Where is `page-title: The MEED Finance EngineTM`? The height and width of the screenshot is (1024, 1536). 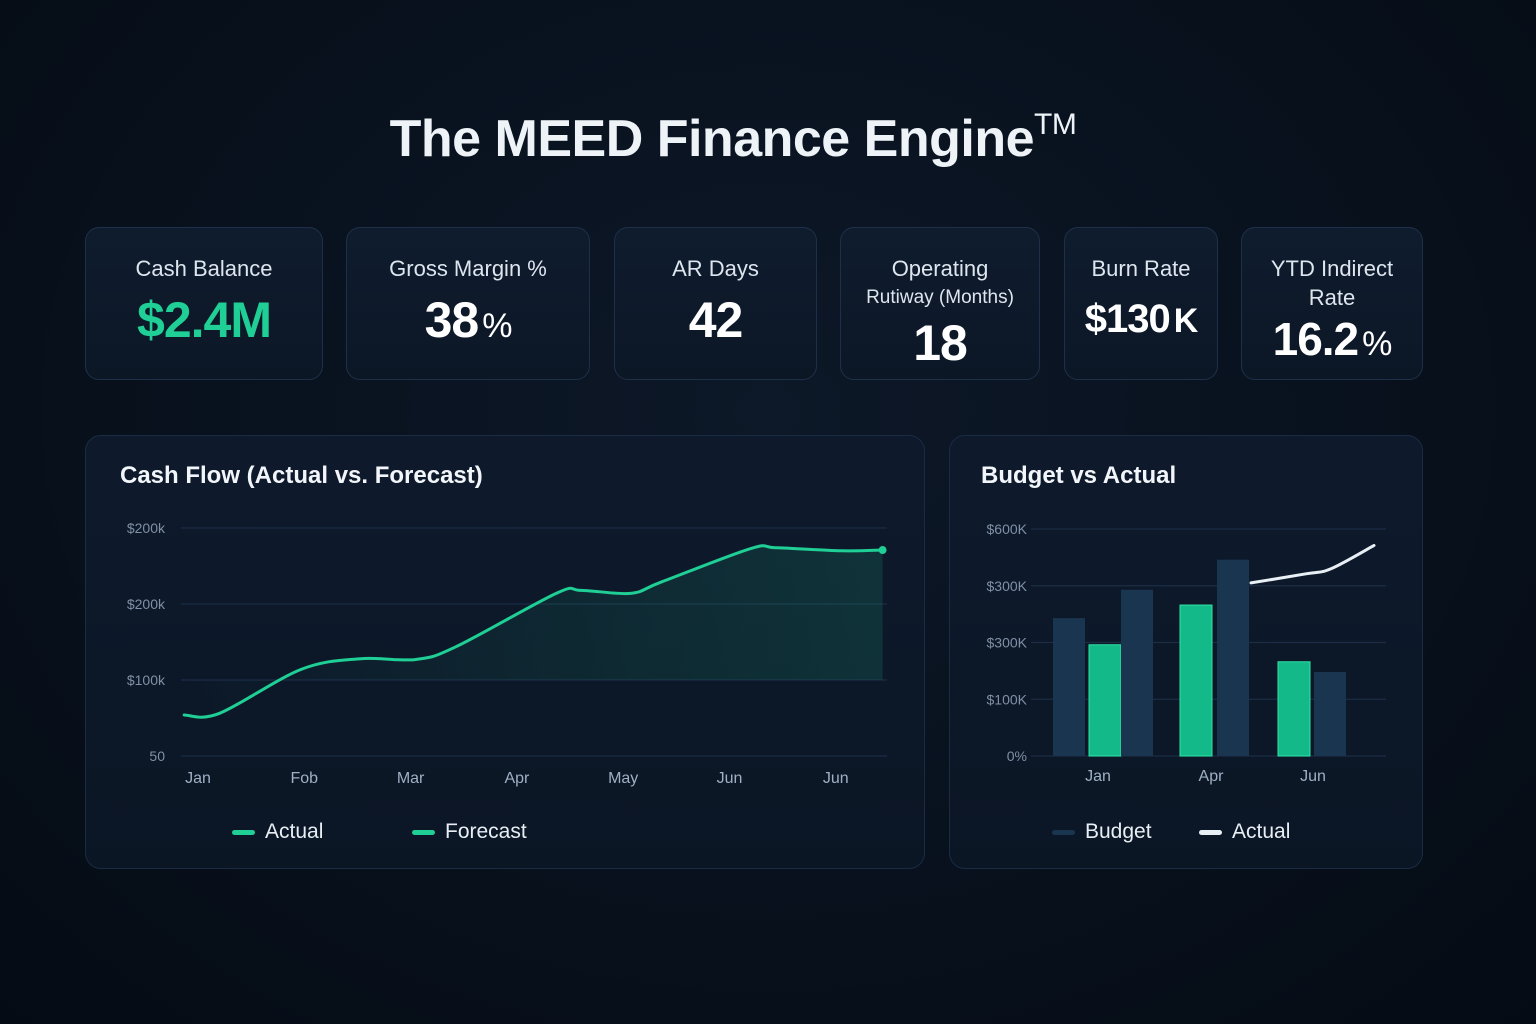
page-title: The MEED Finance EngineTM is located at coordinates (733, 138).